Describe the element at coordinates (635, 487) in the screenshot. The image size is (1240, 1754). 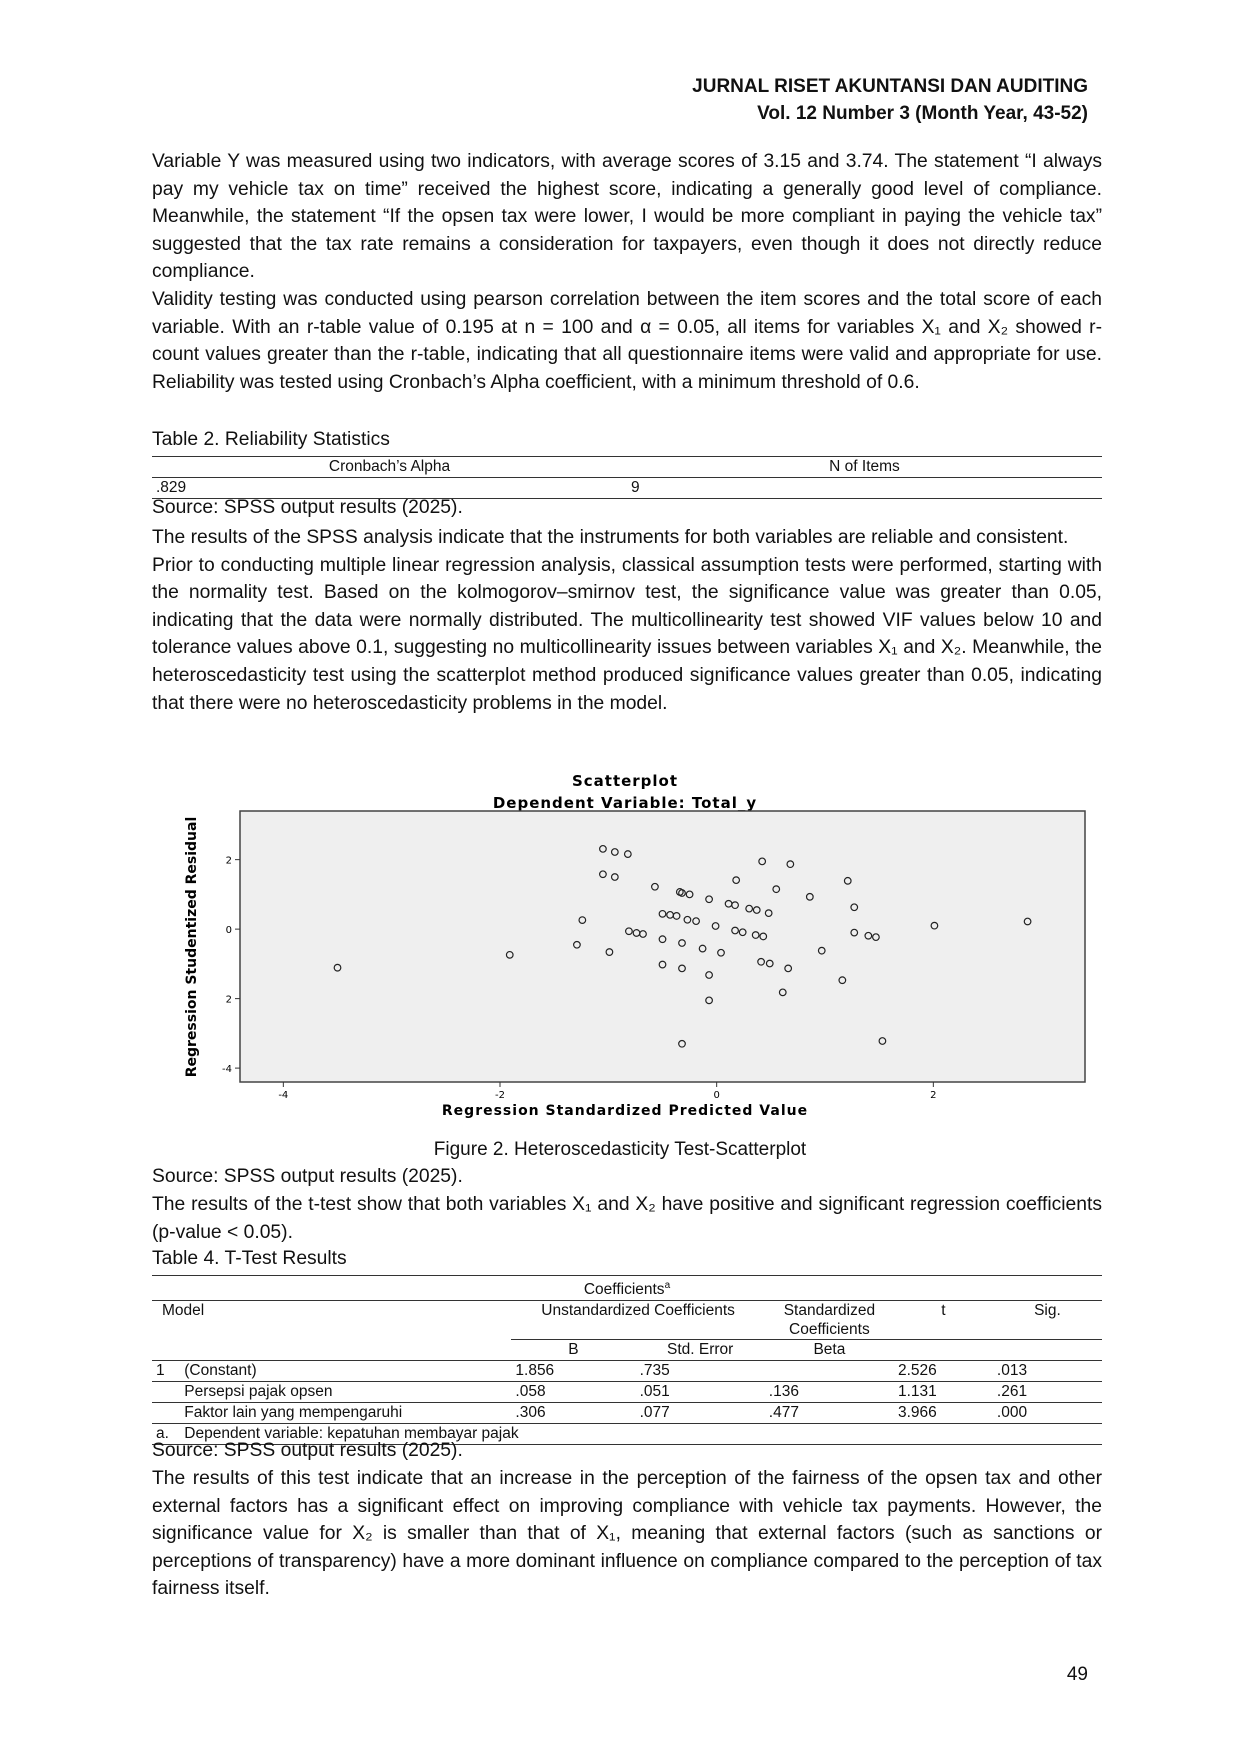
I see `cell: 9` at that location.